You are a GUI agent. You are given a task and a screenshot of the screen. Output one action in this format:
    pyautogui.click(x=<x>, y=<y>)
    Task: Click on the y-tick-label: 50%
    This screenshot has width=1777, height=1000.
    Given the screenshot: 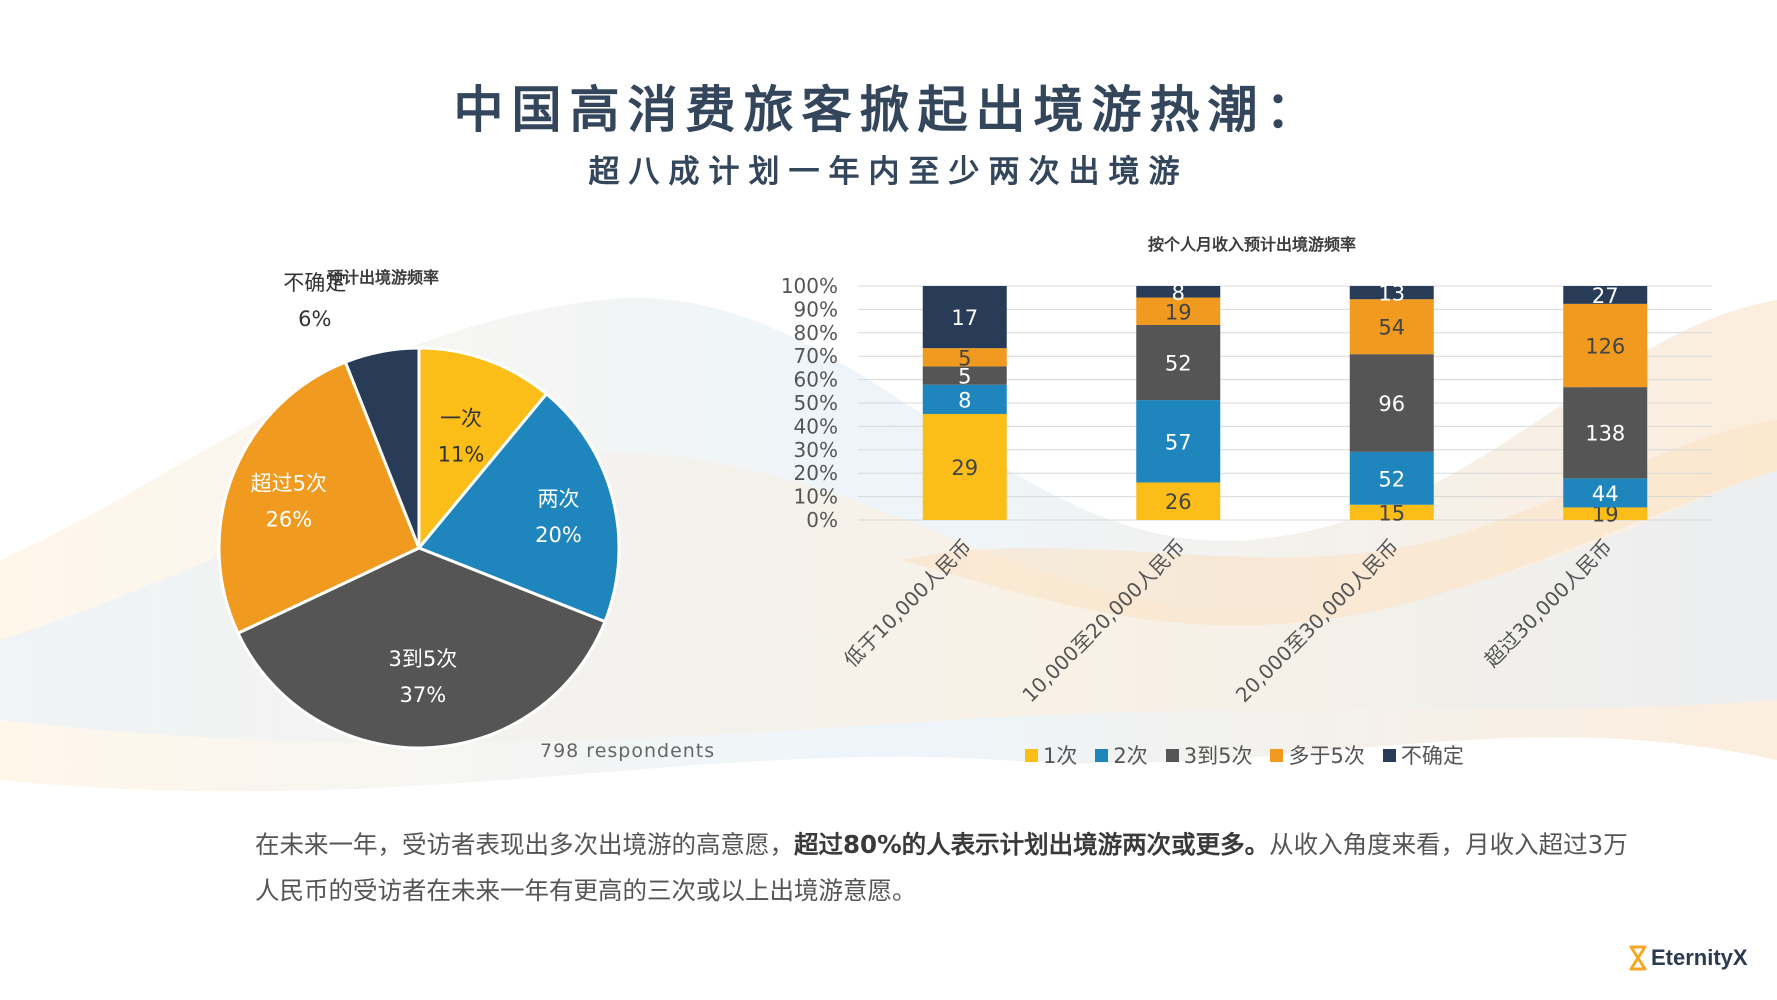 What is the action you would take?
    pyautogui.click(x=816, y=403)
    